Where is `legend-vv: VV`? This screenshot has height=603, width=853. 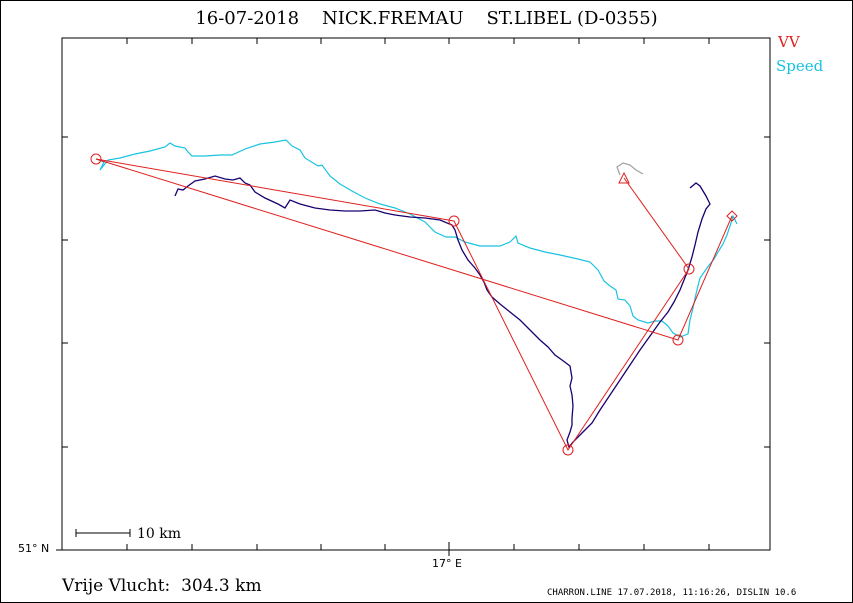
legend-vv: VV is located at coordinates (789, 42).